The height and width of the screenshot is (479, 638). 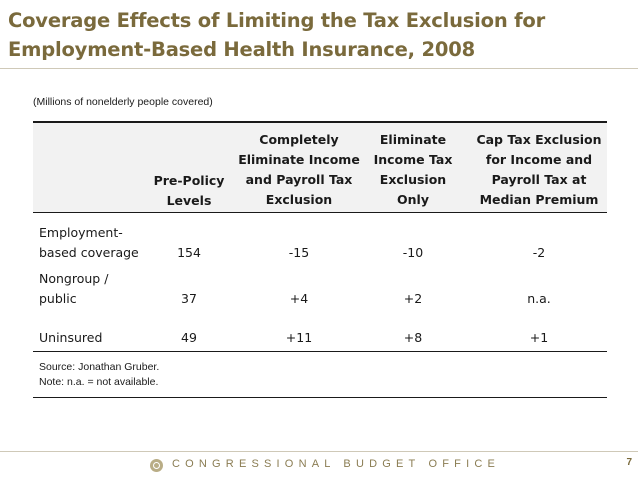 I want to click on header-line: Eliminate, so click(x=413, y=139).